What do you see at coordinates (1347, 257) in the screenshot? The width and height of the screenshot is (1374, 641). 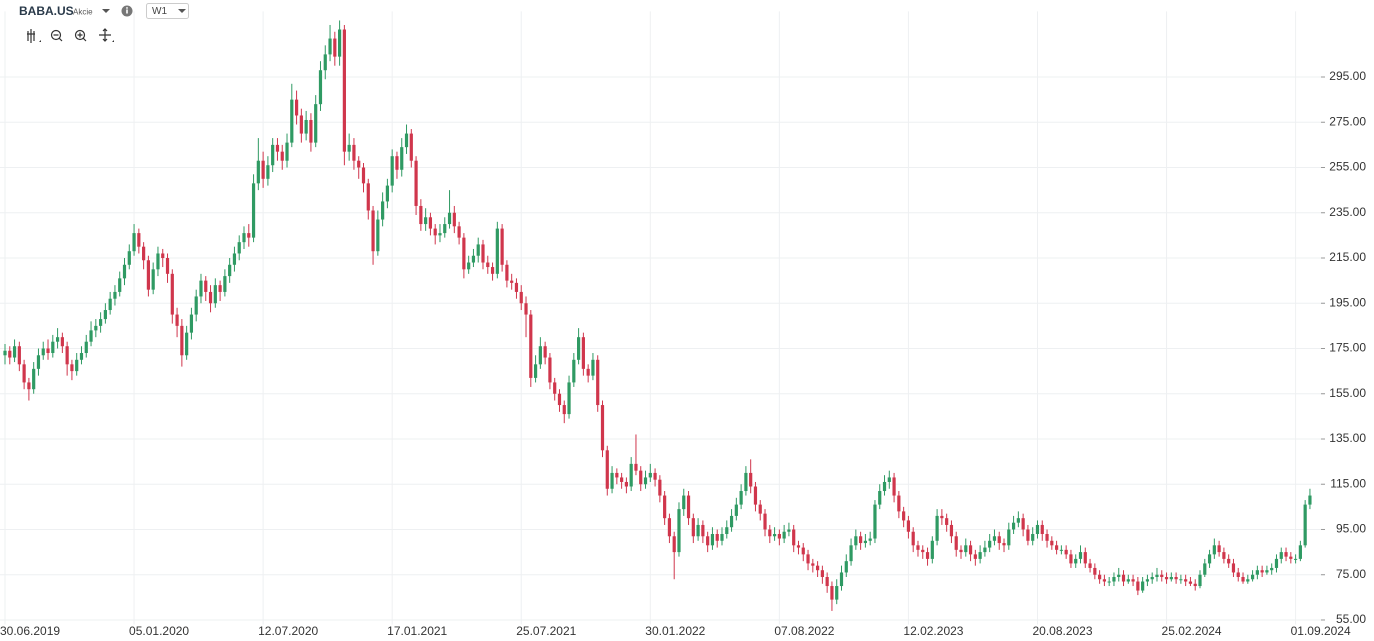 I see `y-tick-label: 215.00` at bounding box center [1347, 257].